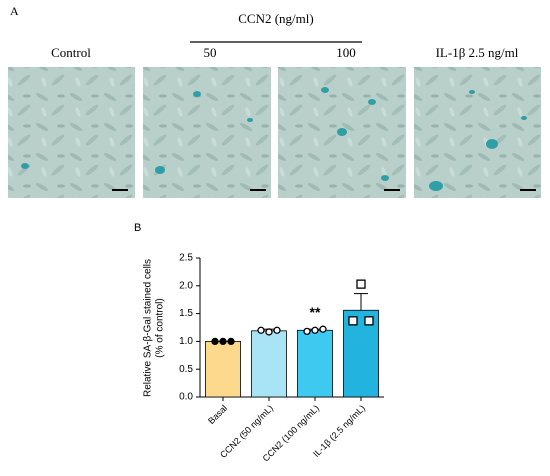  What do you see at coordinates (186, 397) in the screenshot?
I see `y-tick-label: 0.0` at bounding box center [186, 397].